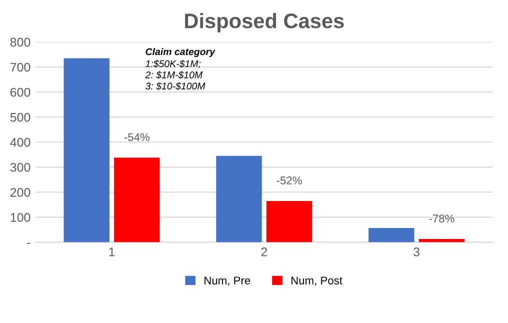  Describe the element at coordinates (112, 252) in the screenshot. I see `x-tick-label: 1` at that location.